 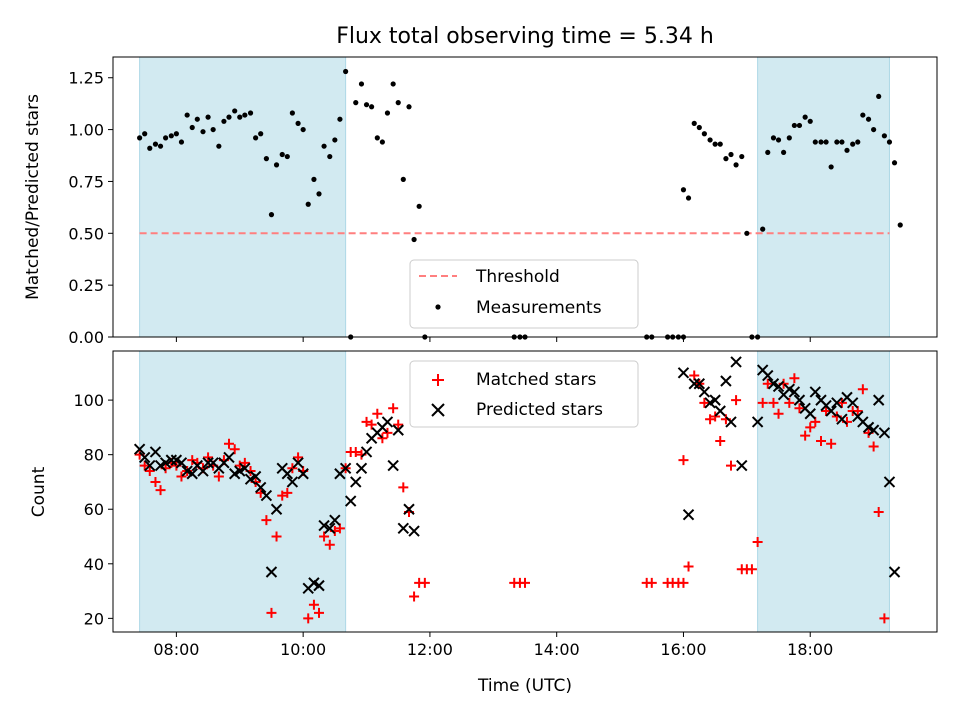 What do you see at coordinates (524, 686) in the screenshot?
I see `xlabel-time: Time (UTC)` at bounding box center [524, 686].